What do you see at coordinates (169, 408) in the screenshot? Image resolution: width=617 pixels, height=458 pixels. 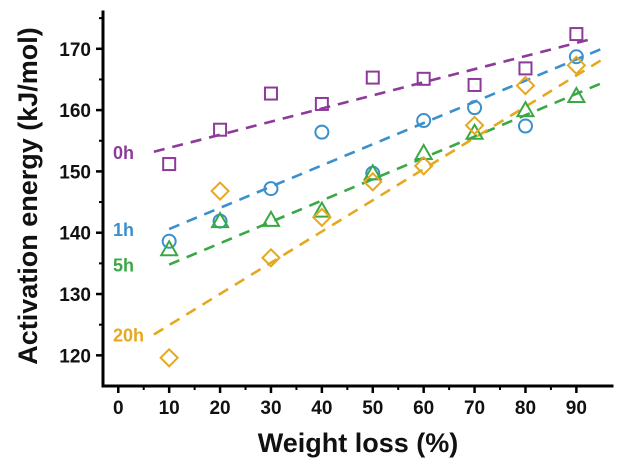 I see `x-tick-label: 10` at bounding box center [169, 408].